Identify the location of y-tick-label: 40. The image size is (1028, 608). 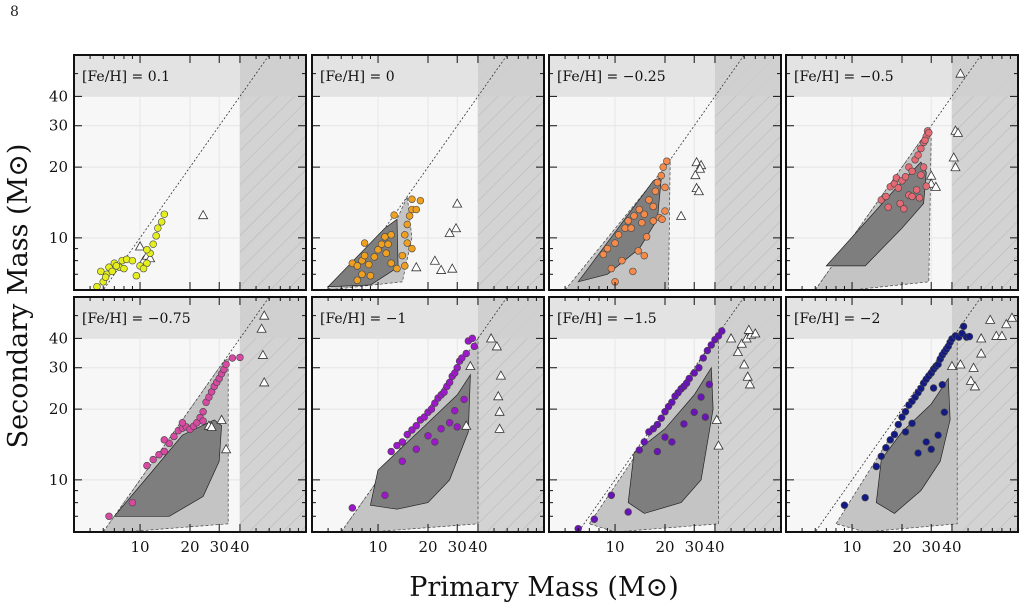
(58, 96).